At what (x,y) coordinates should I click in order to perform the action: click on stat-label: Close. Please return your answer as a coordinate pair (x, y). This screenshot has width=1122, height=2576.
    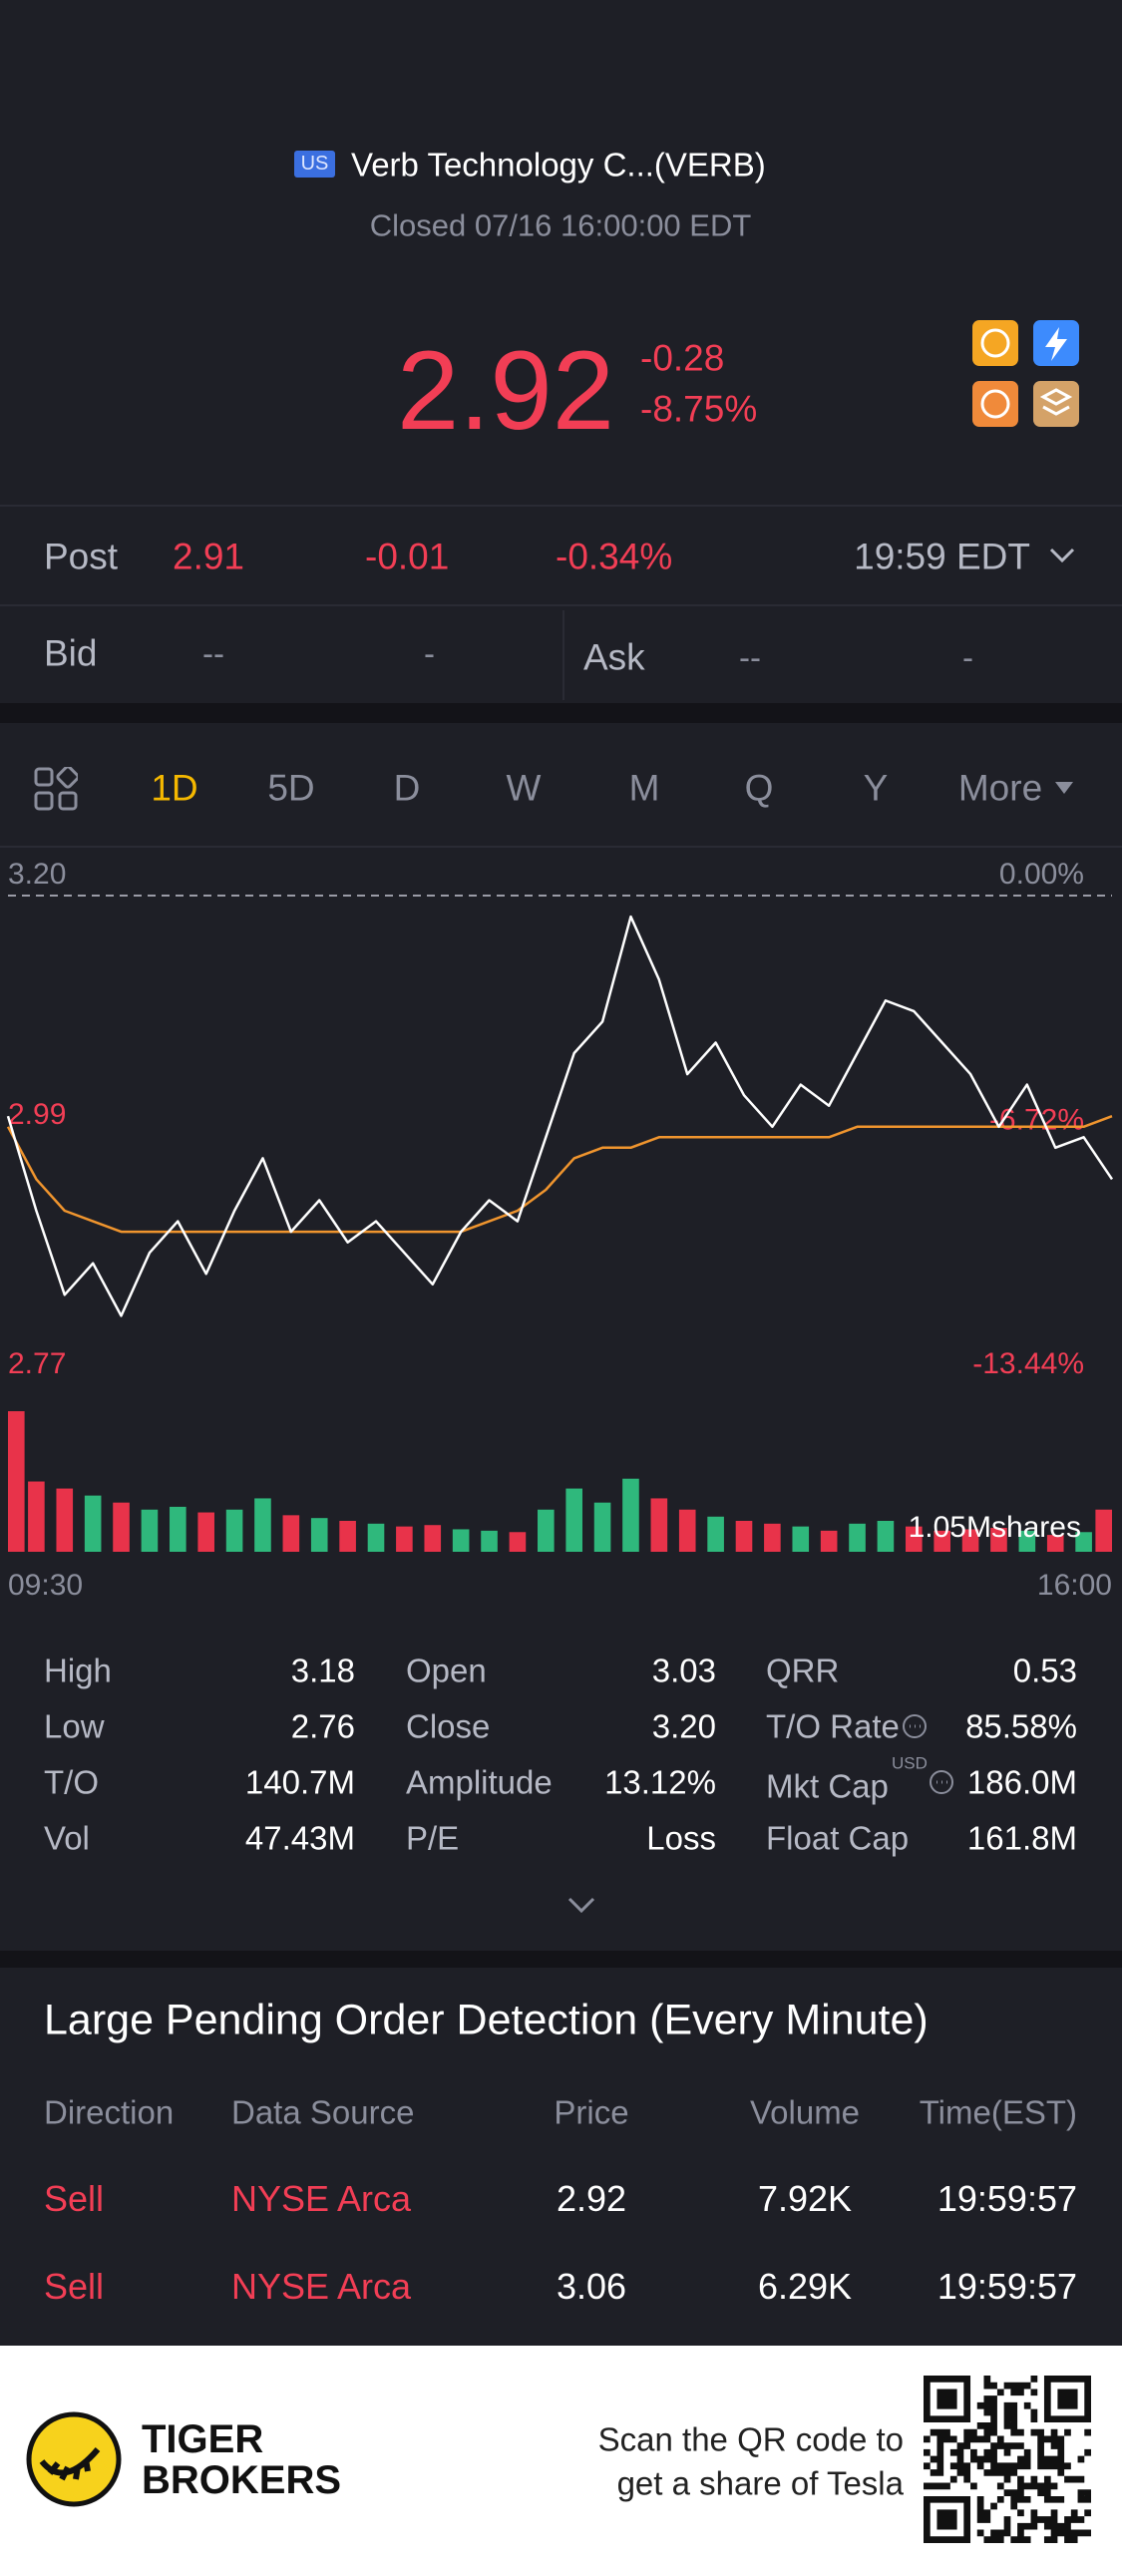
    Looking at the image, I should click on (448, 1726).